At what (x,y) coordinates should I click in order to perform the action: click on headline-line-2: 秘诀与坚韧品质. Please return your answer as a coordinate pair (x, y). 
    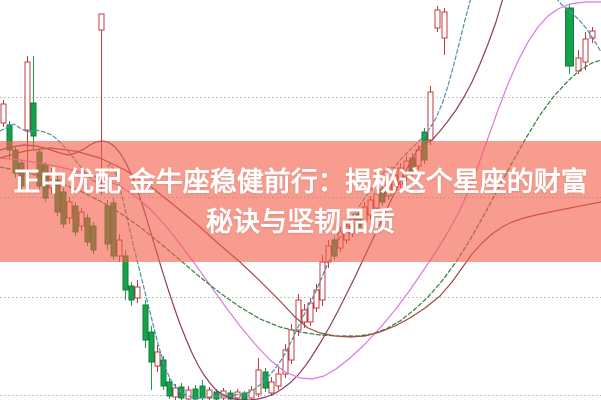
    Looking at the image, I should click on (300, 221).